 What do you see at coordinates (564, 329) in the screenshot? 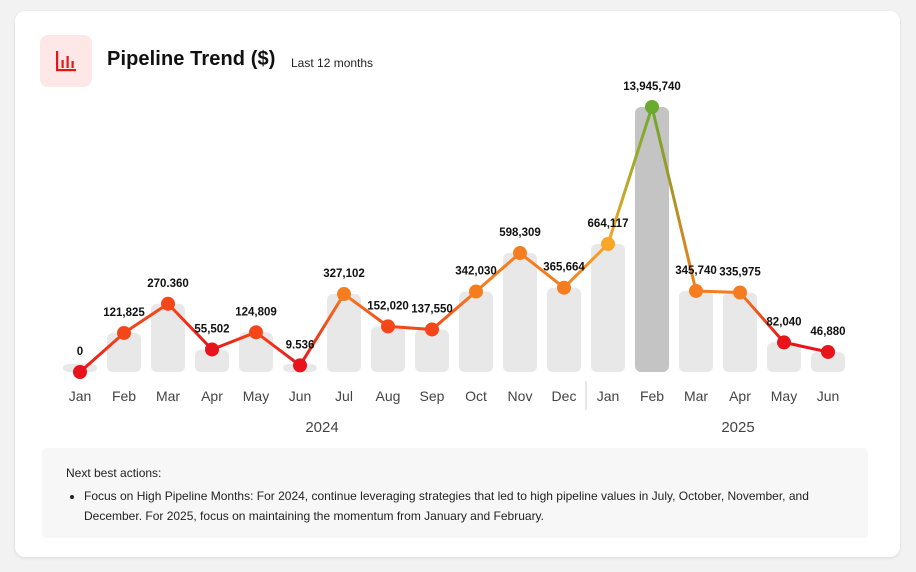
I see `bar-dec` at bounding box center [564, 329].